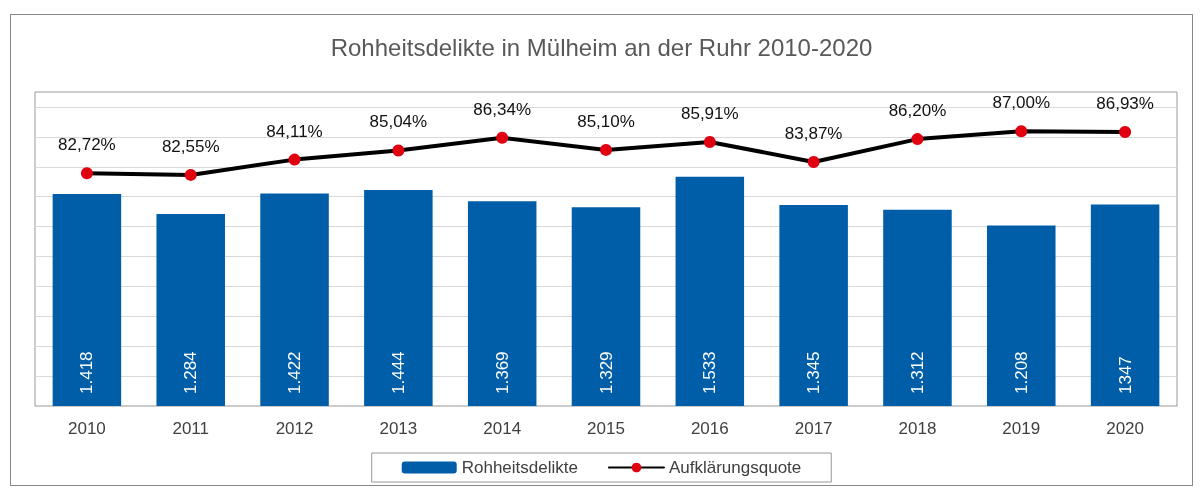 The height and width of the screenshot is (490, 1203). What do you see at coordinates (191, 428) in the screenshot?
I see `x-tick-label: 2011` at bounding box center [191, 428].